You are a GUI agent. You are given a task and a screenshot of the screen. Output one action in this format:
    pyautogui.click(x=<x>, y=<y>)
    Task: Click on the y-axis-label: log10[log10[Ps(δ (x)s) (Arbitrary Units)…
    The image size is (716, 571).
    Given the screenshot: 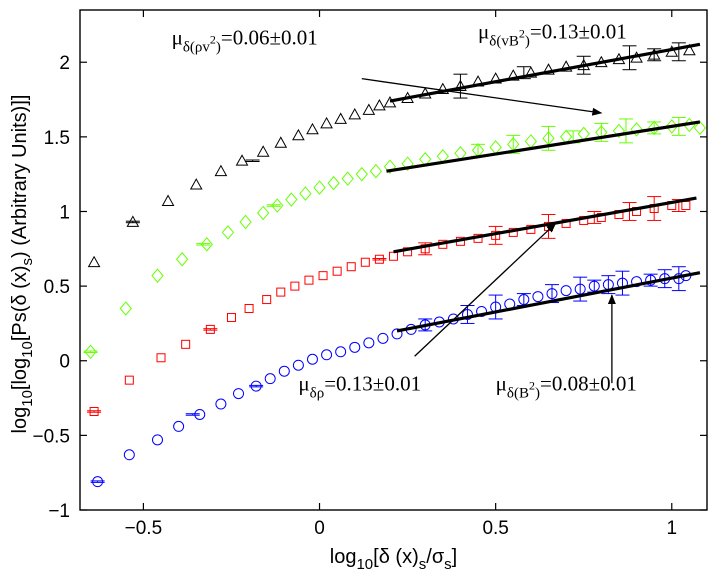 What is the action you would take?
    pyautogui.click(x=22, y=264)
    